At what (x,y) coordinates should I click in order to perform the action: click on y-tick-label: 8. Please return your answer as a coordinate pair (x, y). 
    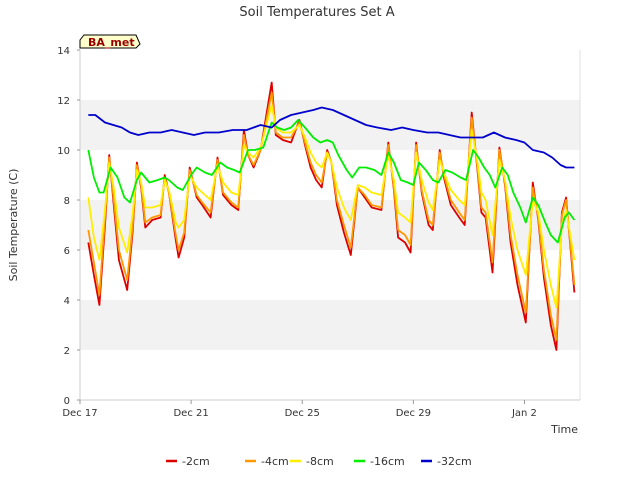
    Looking at the image, I should click on (67, 201).